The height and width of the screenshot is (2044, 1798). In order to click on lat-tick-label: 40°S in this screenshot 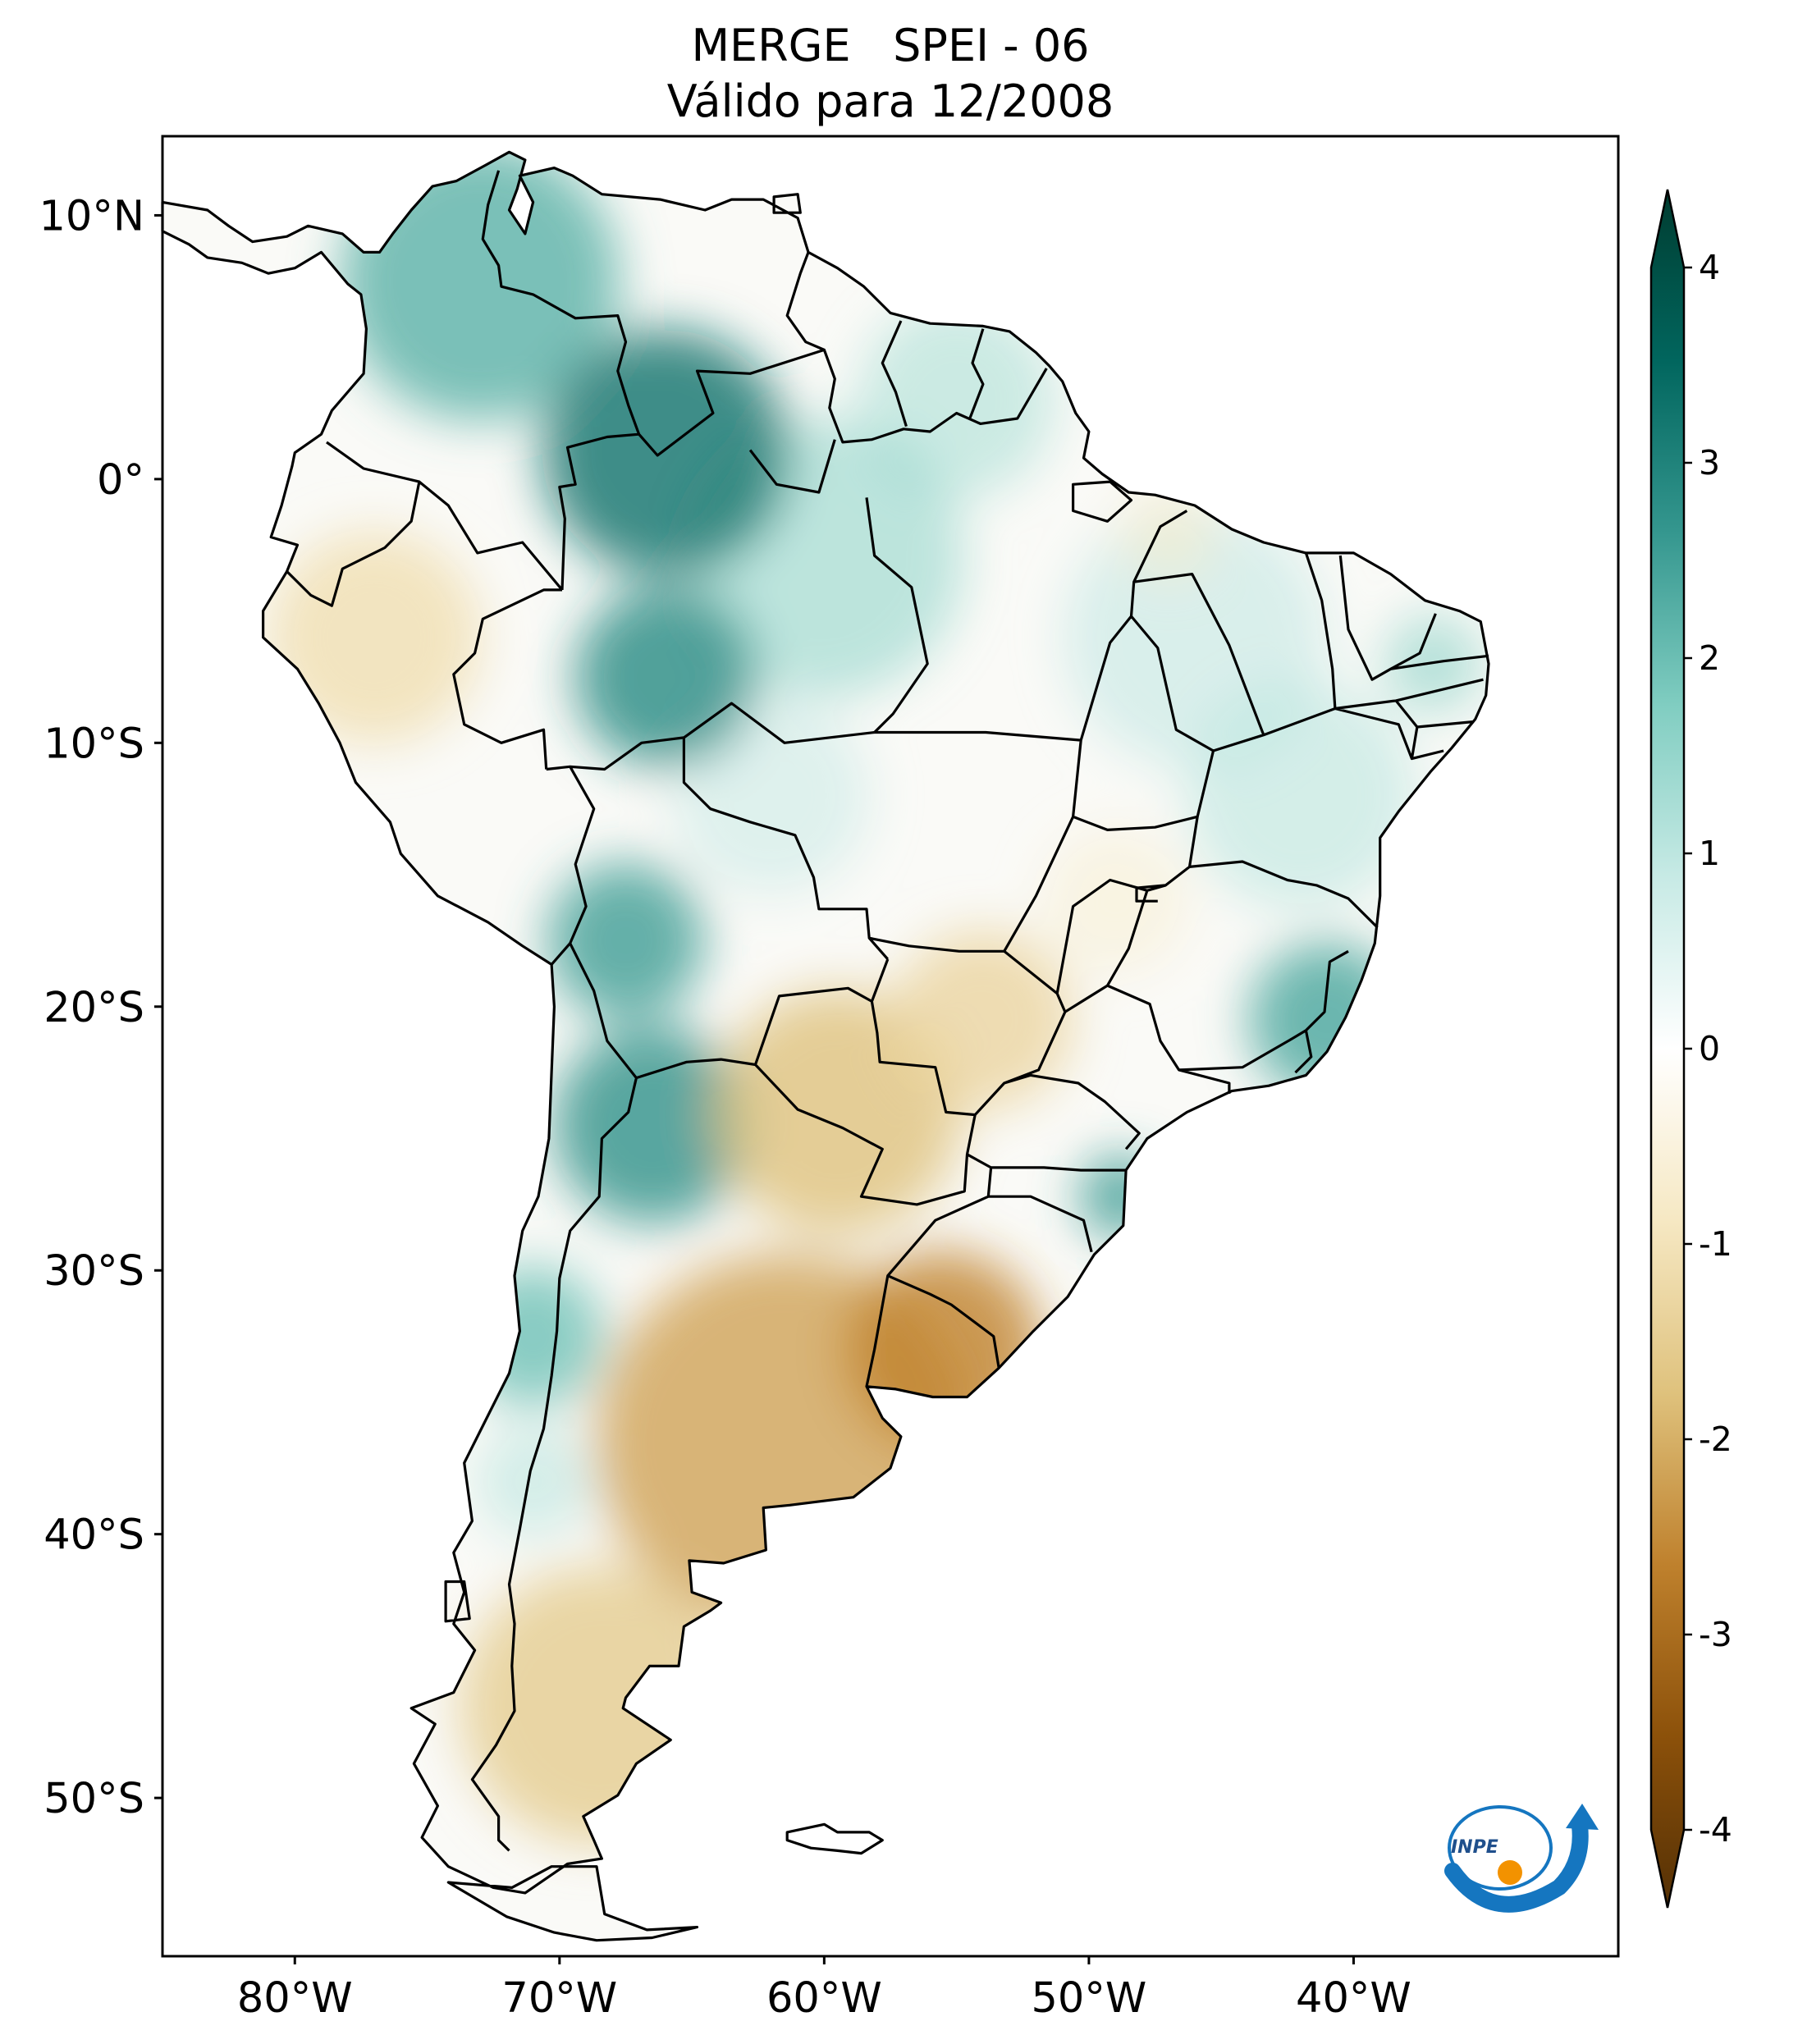, I will do `click(93, 1535)`.